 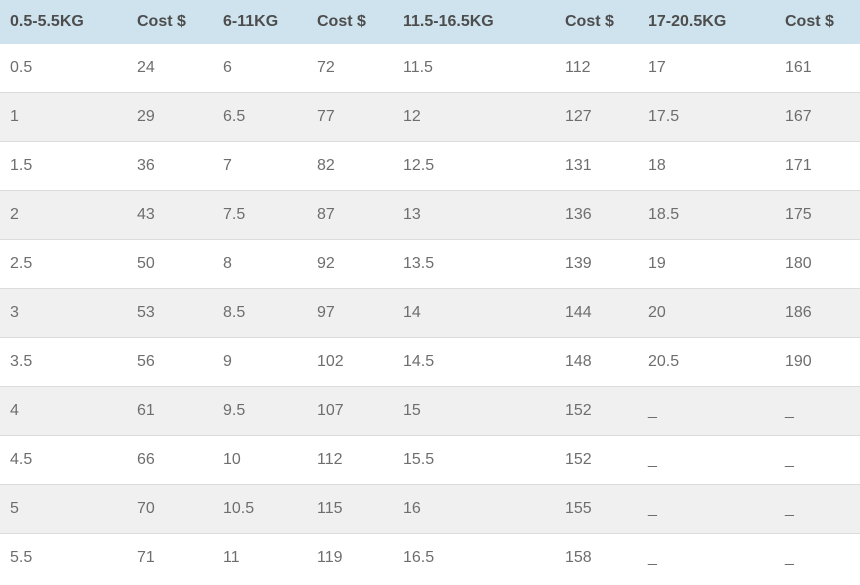 What do you see at coordinates (63, 22) in the screenshot?
I see `column-header-1: 0.5-5.5KG` at bounding box center [63, 22].